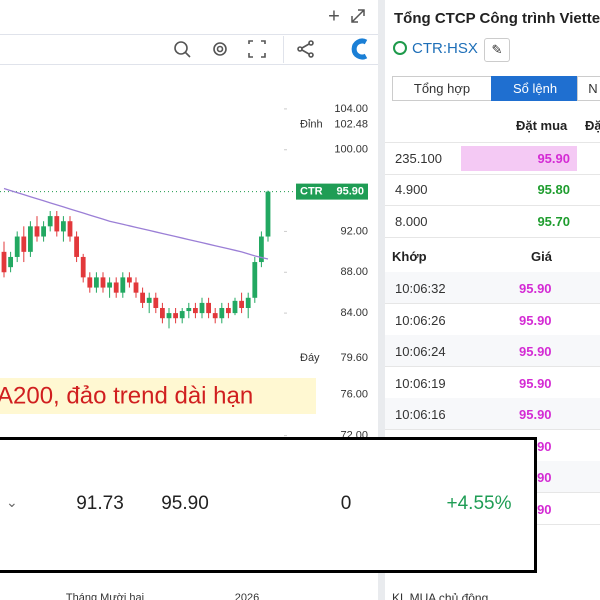 The width and height of the screenshot is (600, 600). What do you see at coordinates (492, 414) in the screenshot?
I see `match-row: 10:06:16 95.90` at bounding box center [492, 414].